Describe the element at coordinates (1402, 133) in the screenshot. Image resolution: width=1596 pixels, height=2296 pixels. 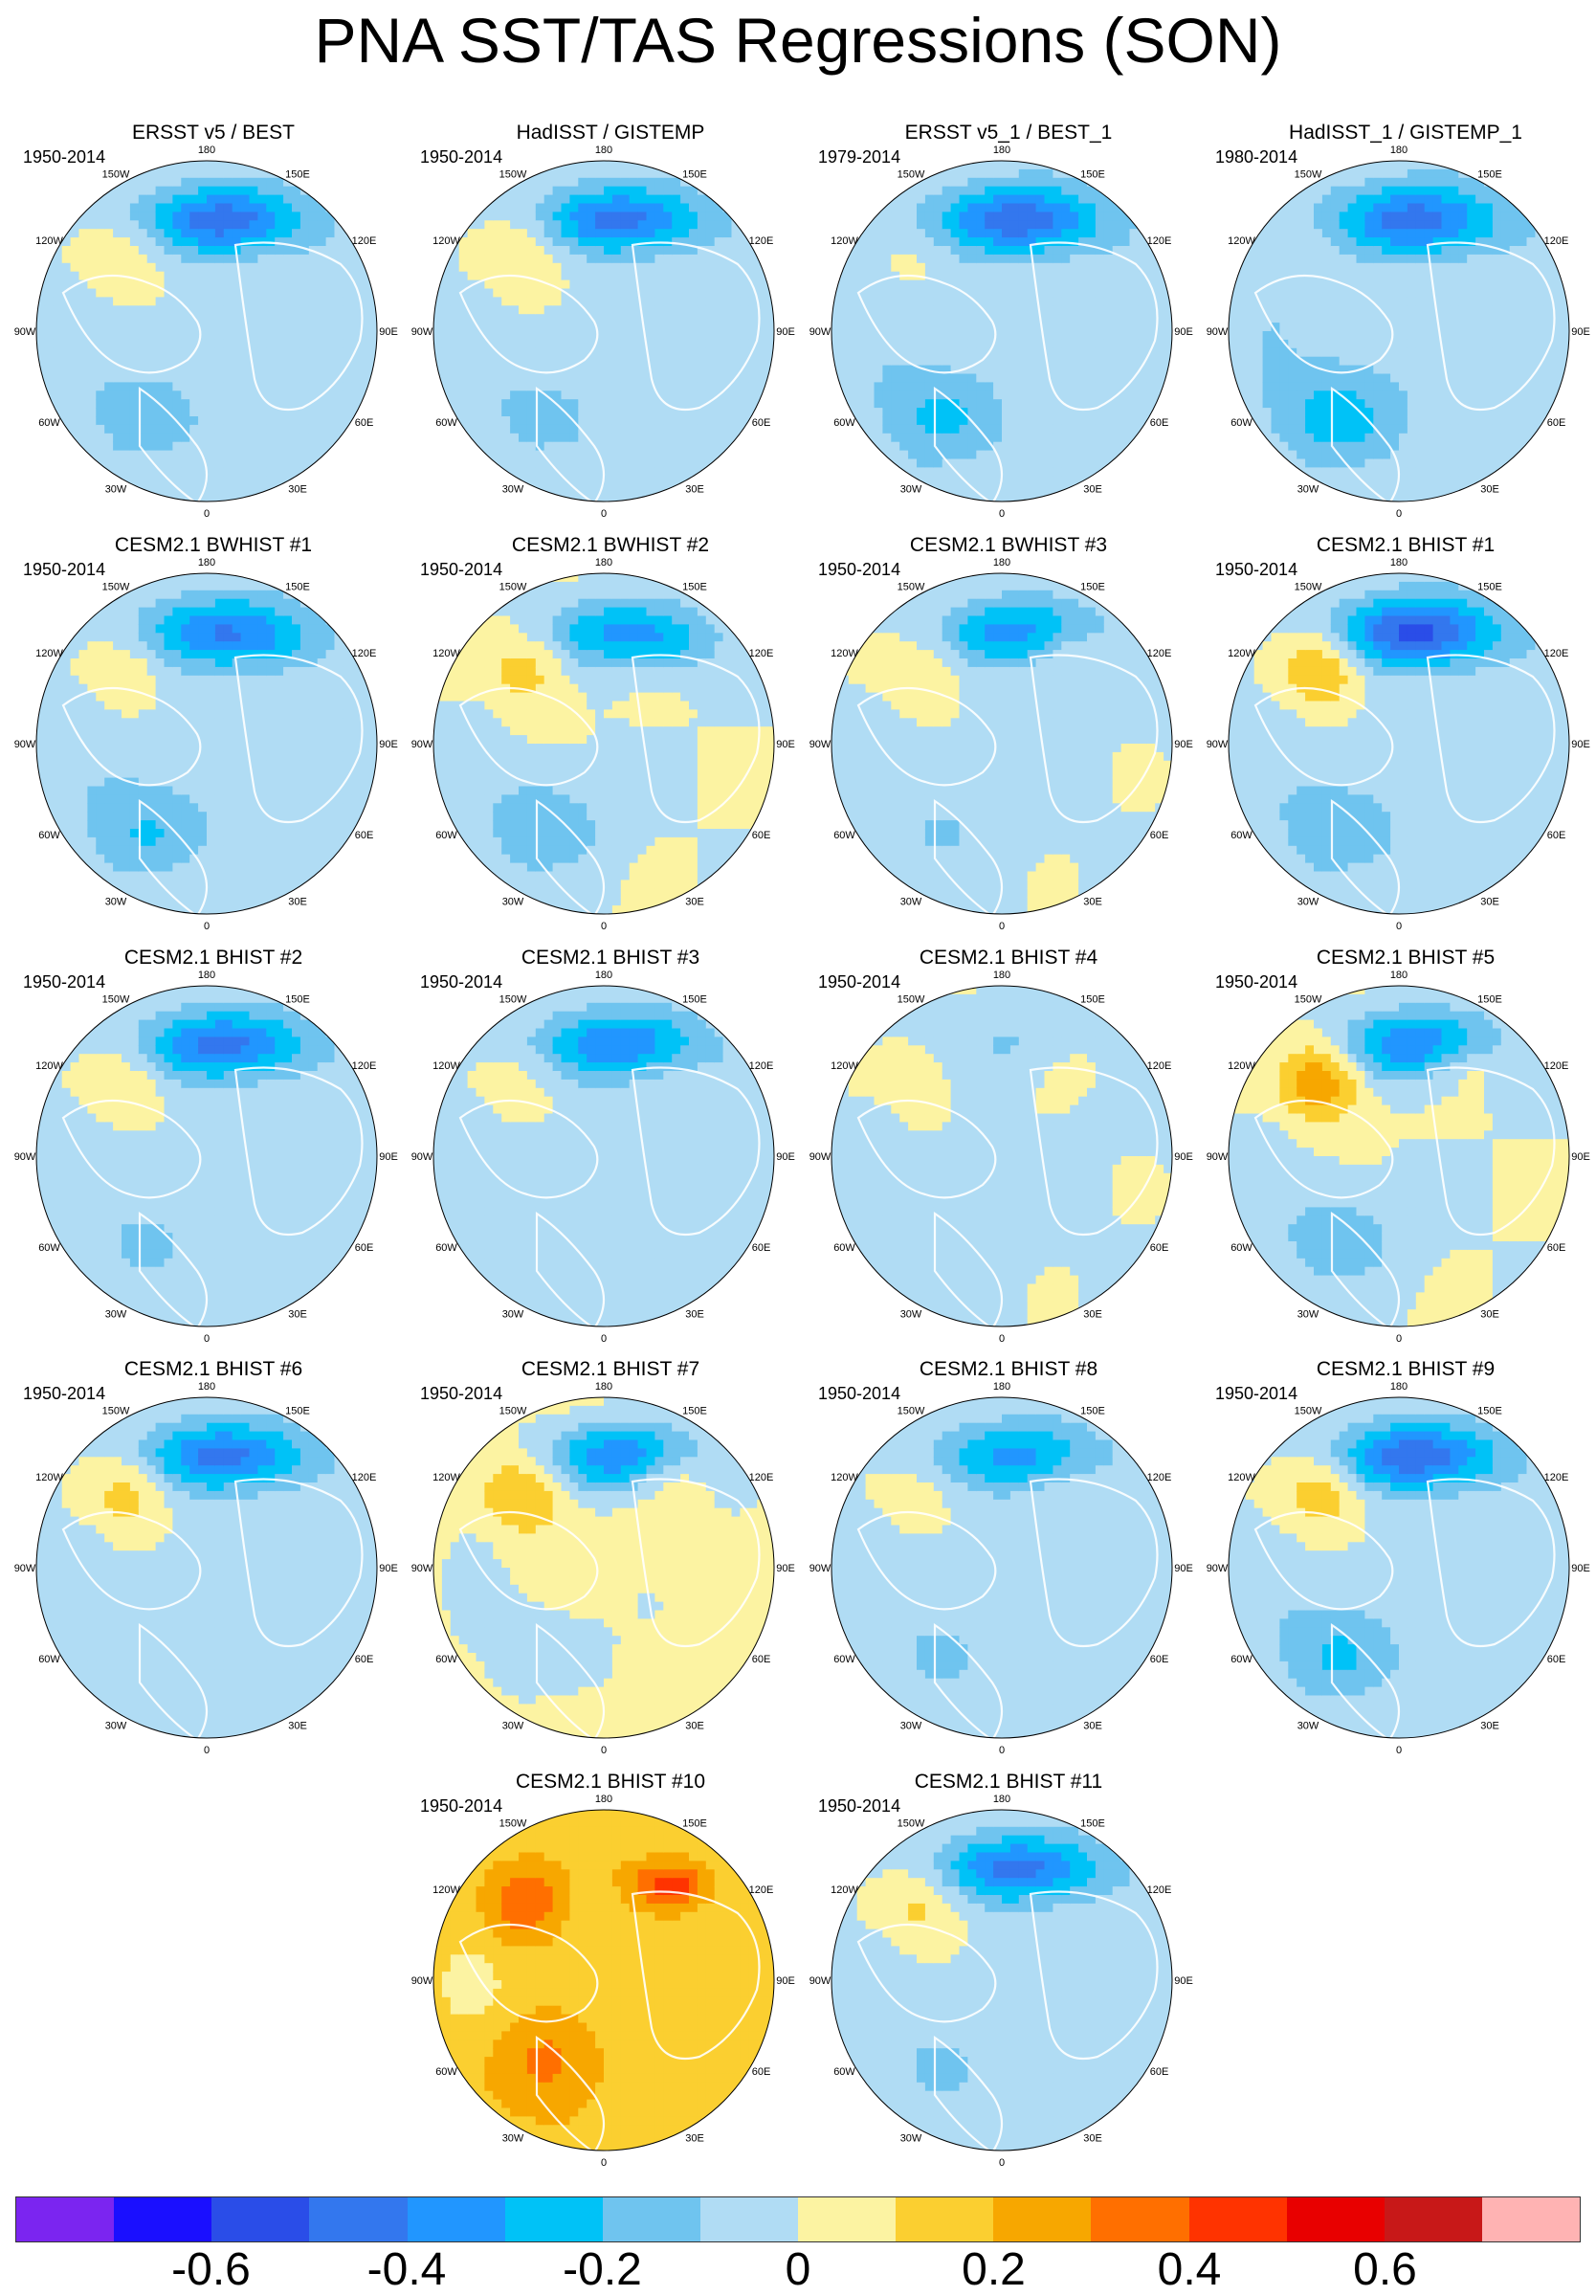
I see `panel-title: HadISST_1 / GISTEMP_1` at that location.